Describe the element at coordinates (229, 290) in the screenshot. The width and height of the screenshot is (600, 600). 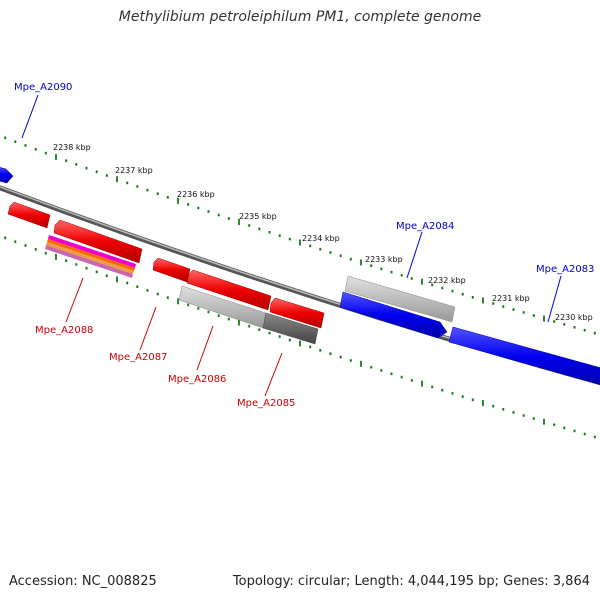
I see `gene-arrow-mpe-a2086` at that location.